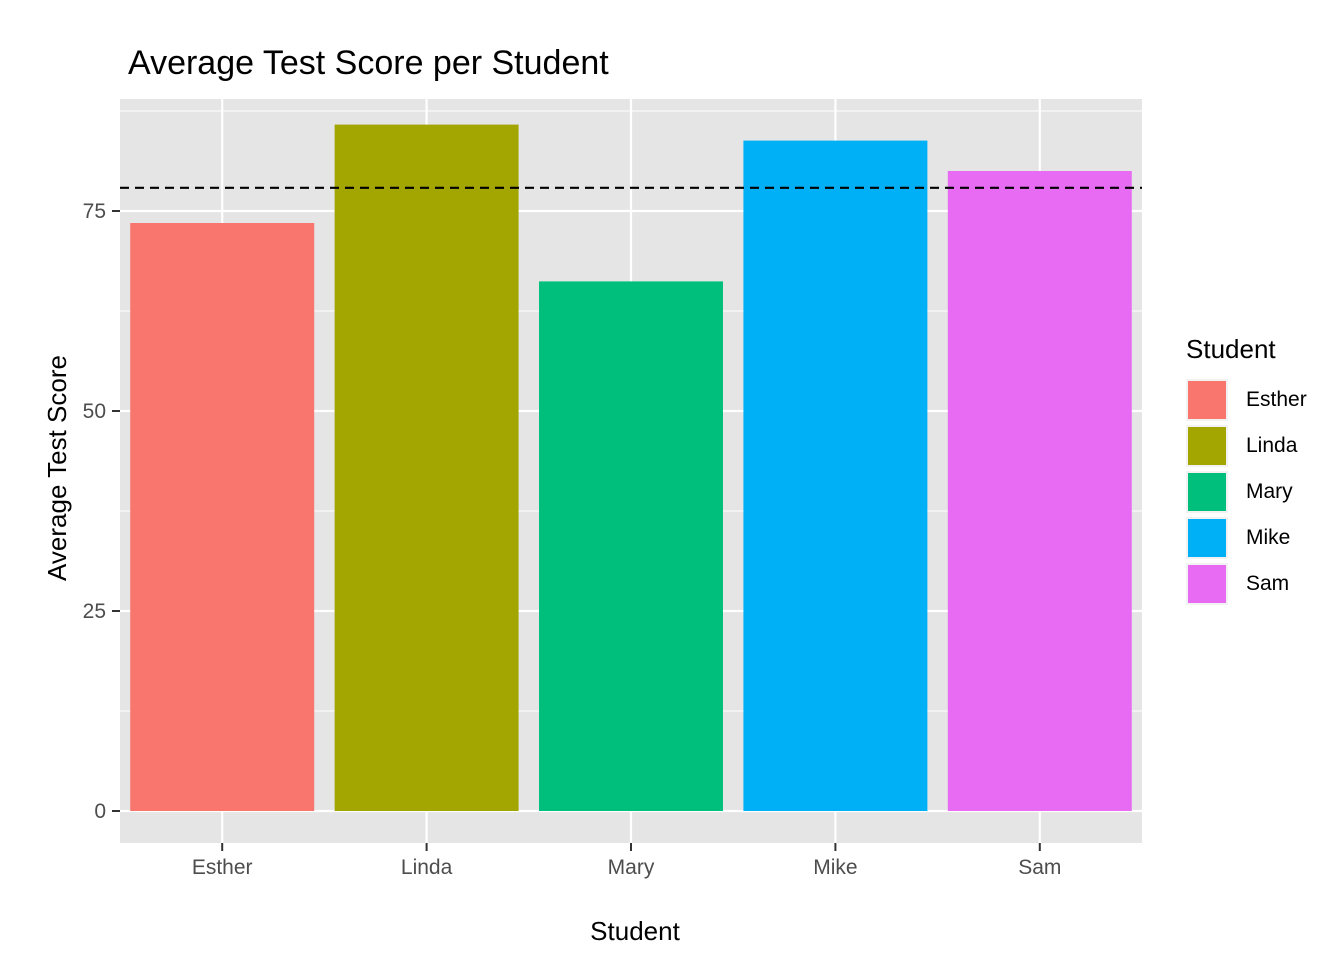 The image size is (1344, 960). I want to click on legend-item-mike: Mike, so click(1246, 538).